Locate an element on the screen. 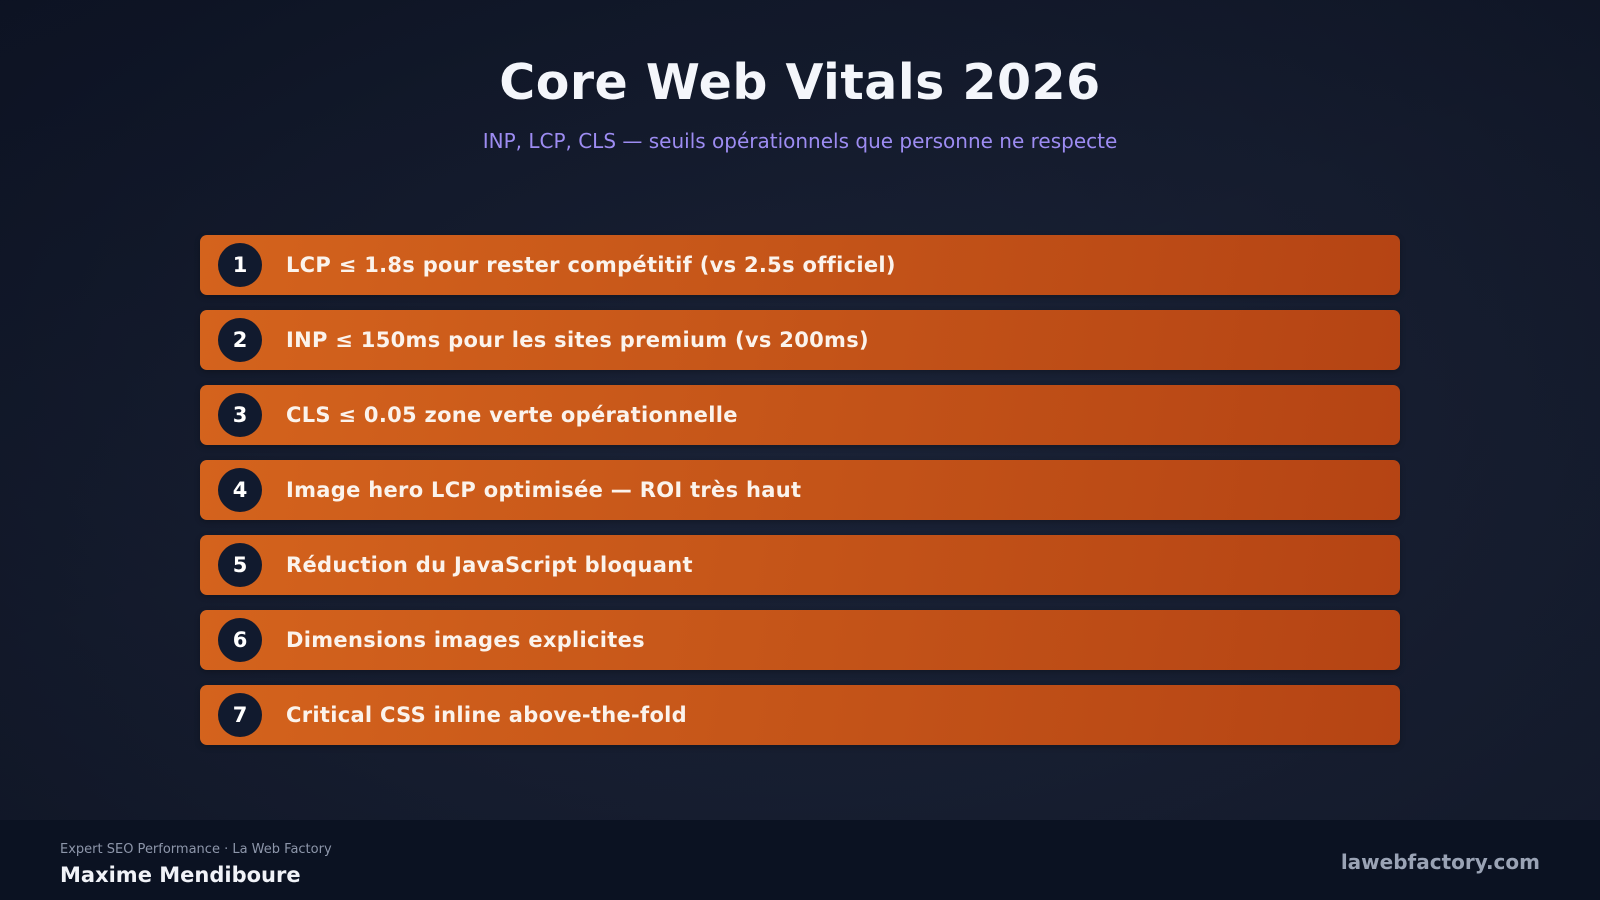 Image resolution: width=1600 pixels, height=900 pixels. website-link: lawebfactory.com is located at coordinates (1440, 862).